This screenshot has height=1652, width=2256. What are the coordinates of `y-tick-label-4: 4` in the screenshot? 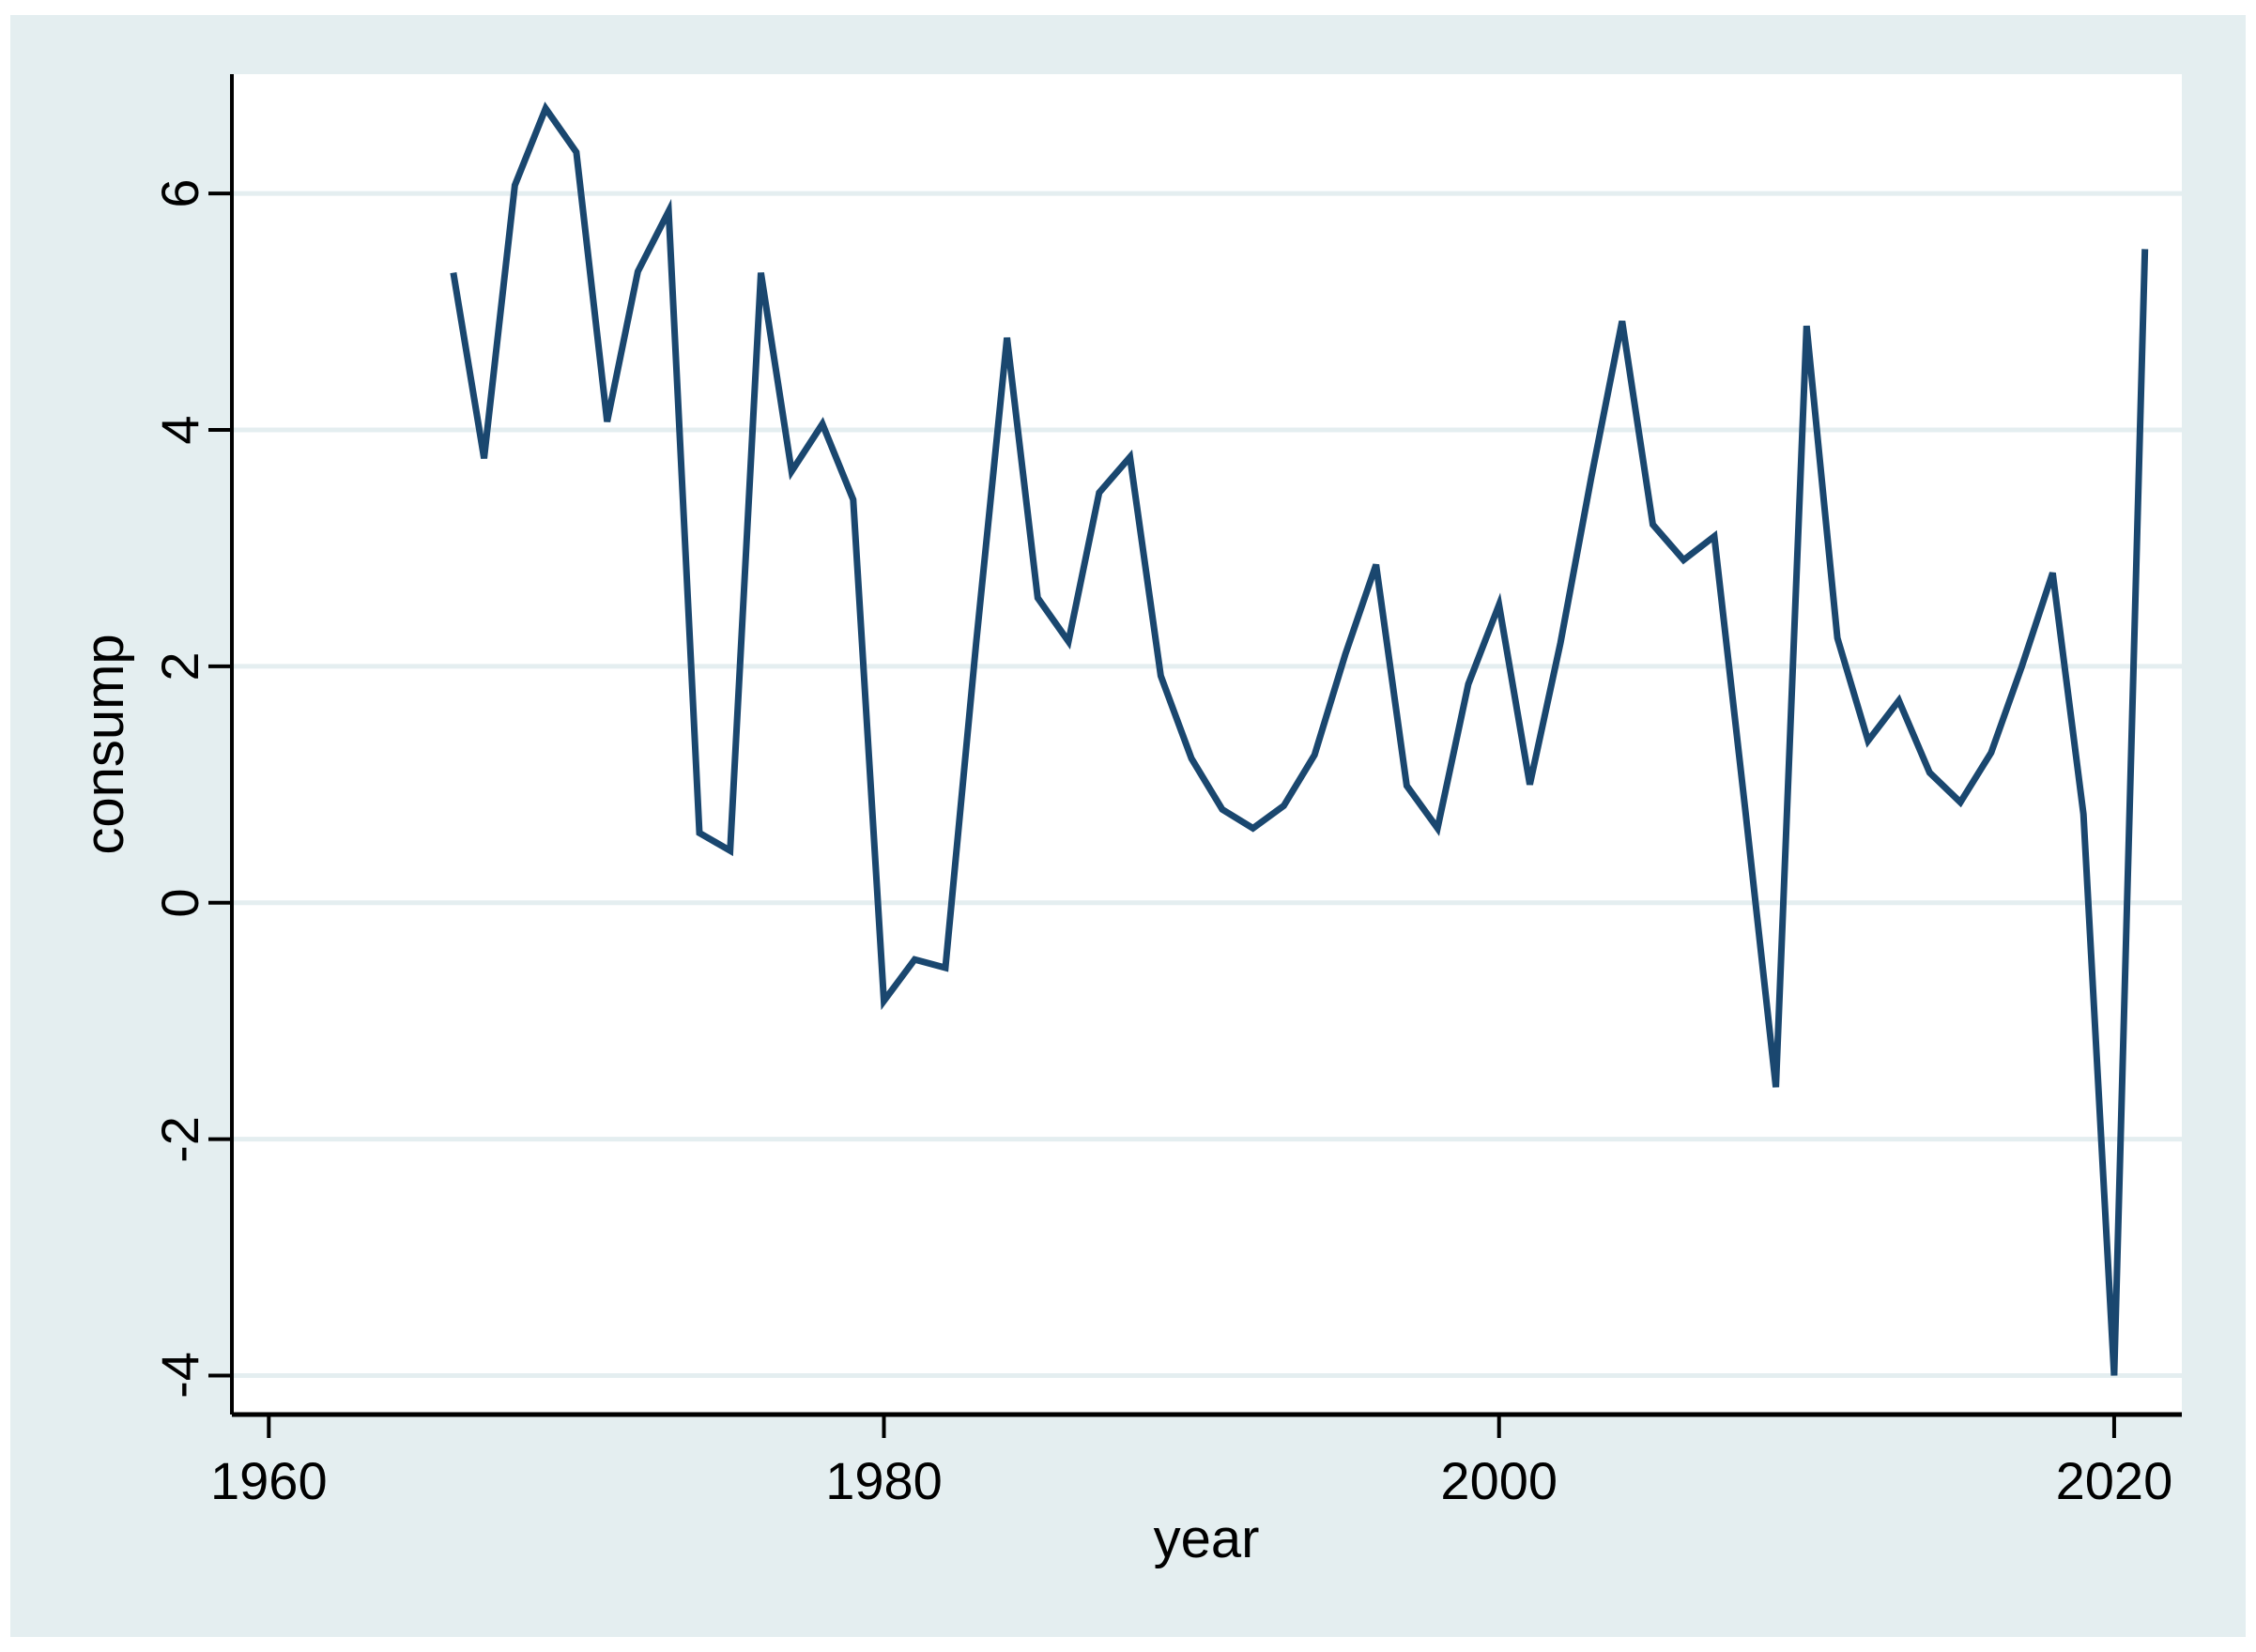 It's located at (179, 430).